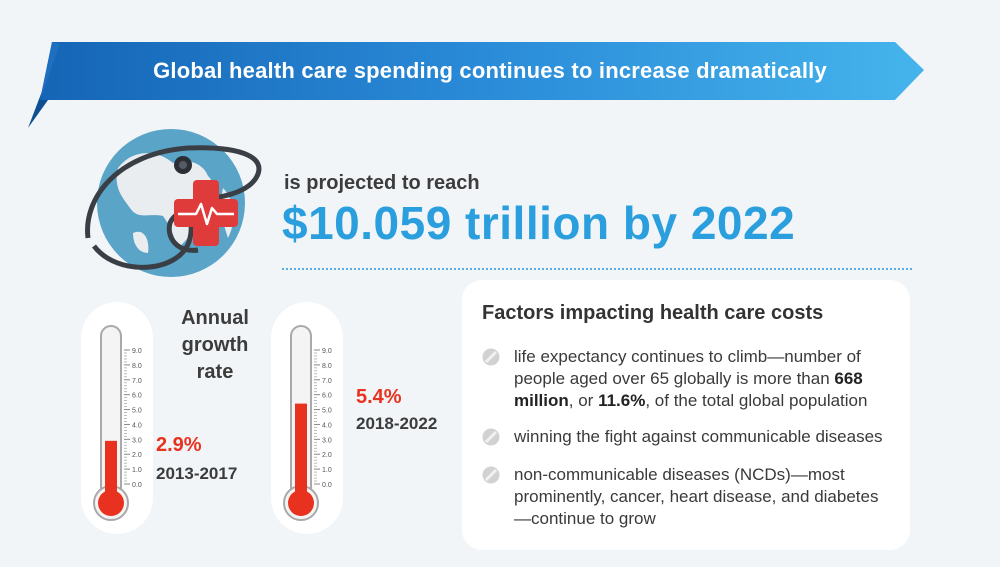 Image resolution: width=1000 pixels, height=567 pixels. What do you see at coordinates (179, 445) in the screenshot?
I see `growth-rate-value: 2.9%` at bounding box center [179, 445].